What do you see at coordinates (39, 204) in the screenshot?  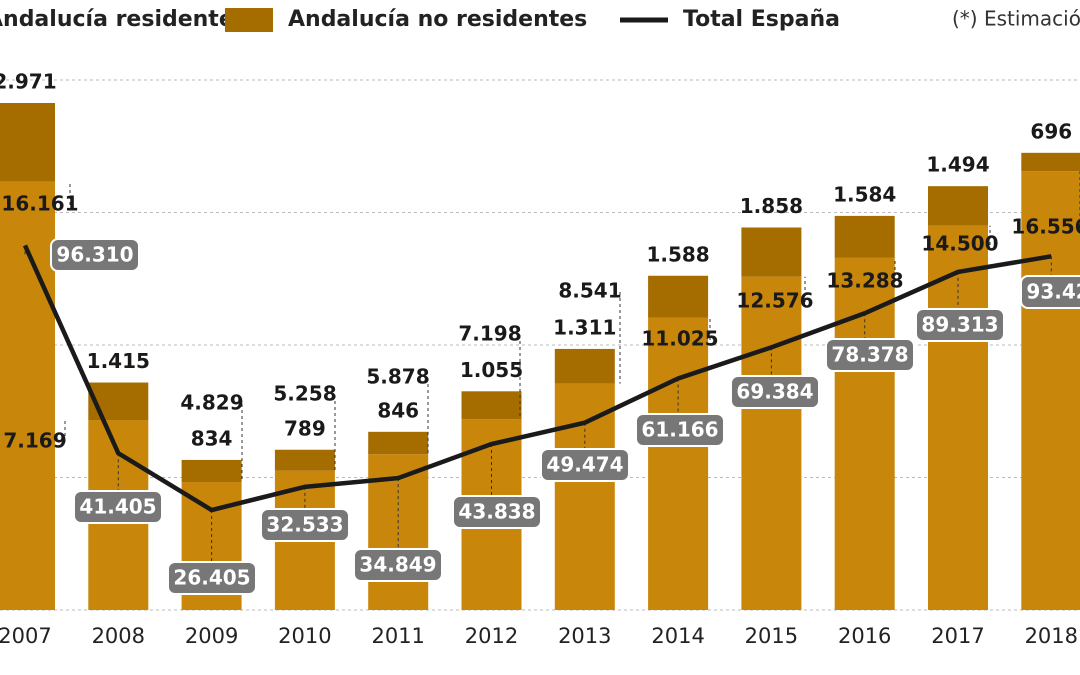 I see `value-label: 16.161` at bounding box center [39, 204].